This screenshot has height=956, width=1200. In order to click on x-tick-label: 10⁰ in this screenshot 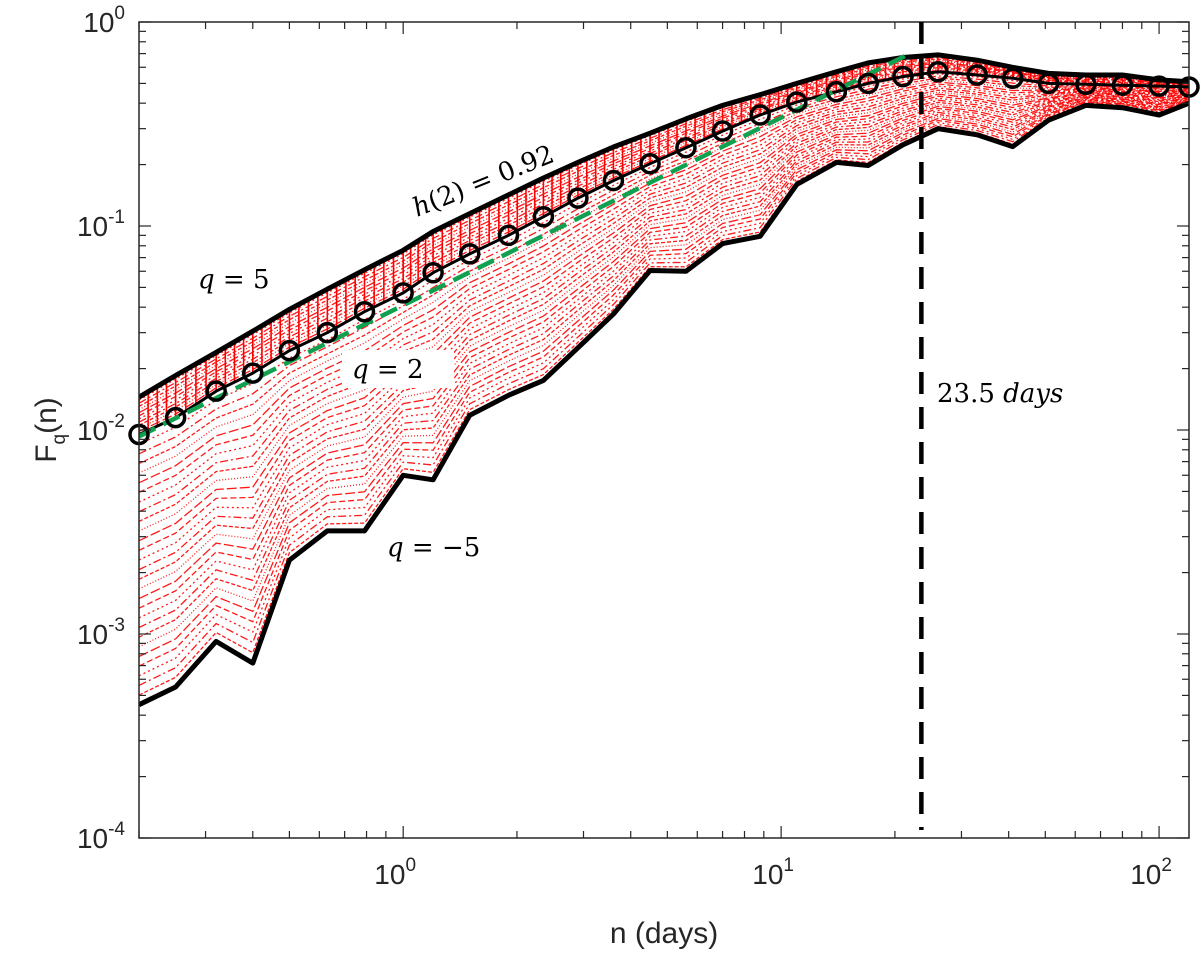, I will do `click(395, 872)`.